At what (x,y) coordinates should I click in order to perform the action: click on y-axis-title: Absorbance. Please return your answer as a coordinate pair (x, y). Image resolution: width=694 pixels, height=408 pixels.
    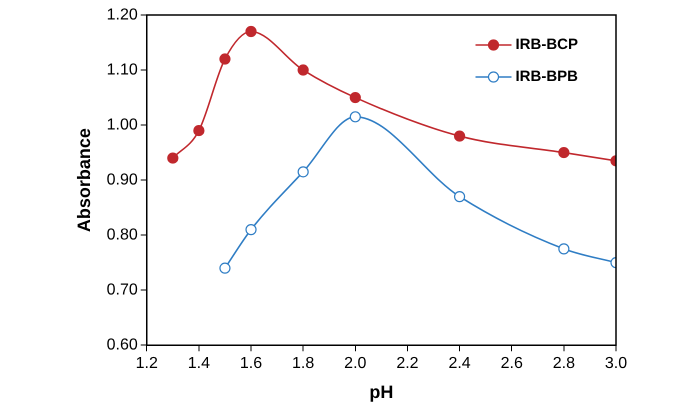
    Looking at the image, I should click on (84, 180).